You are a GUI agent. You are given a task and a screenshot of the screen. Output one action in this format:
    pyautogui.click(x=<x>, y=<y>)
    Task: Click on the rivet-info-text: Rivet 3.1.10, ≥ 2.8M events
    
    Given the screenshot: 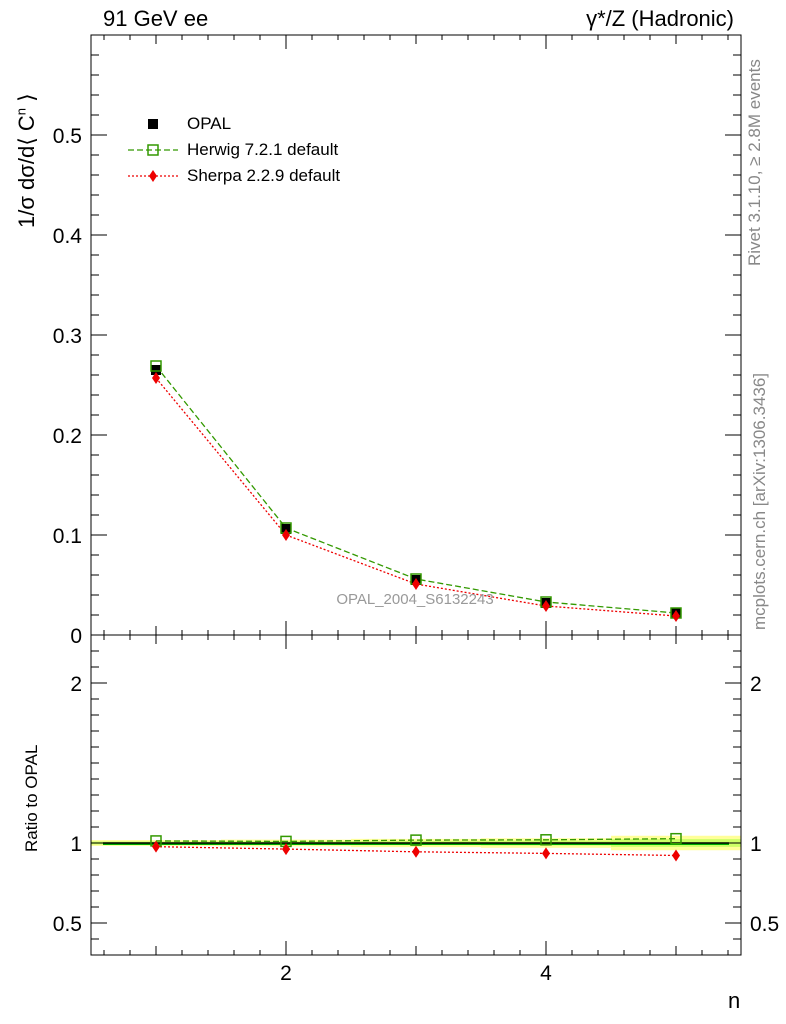 What is the action you would take?
    pyautogui.click(x=754, y=162)
    